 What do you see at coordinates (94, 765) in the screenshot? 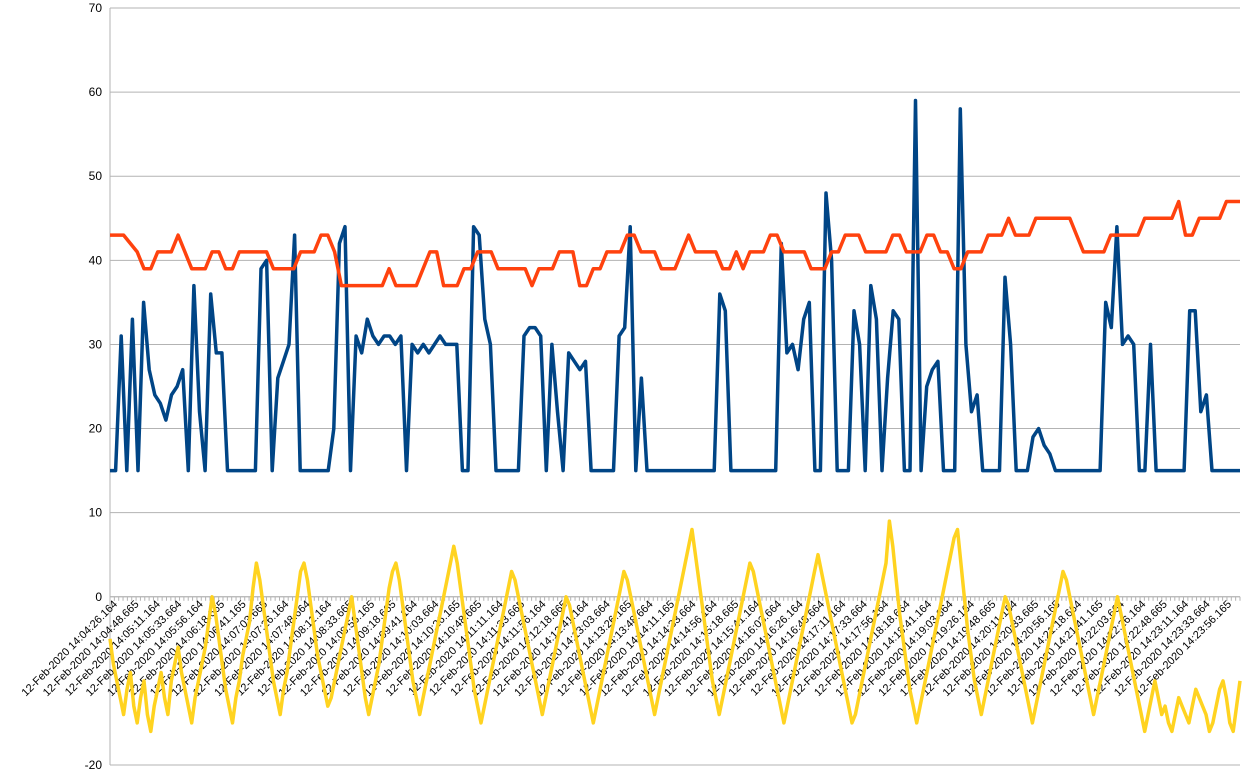
I see `y-tick-label: -20` at bounding box center [94, 765].